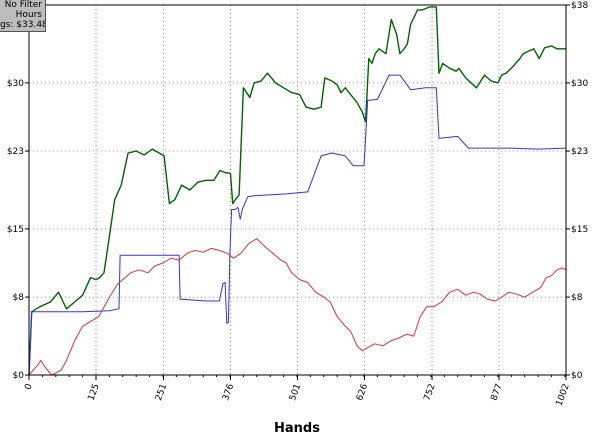 The width and height of the screenshot is (600, 435). I want to click on y-tick-label-left: $30, so click(15, 84).